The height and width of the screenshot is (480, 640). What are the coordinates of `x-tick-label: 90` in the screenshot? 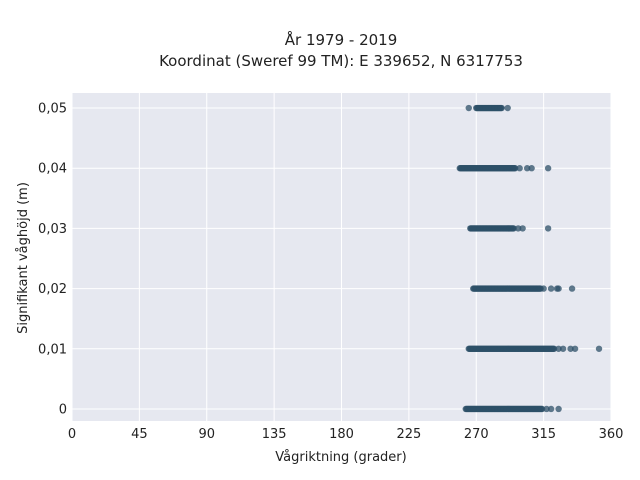 It's located at (206, 434).